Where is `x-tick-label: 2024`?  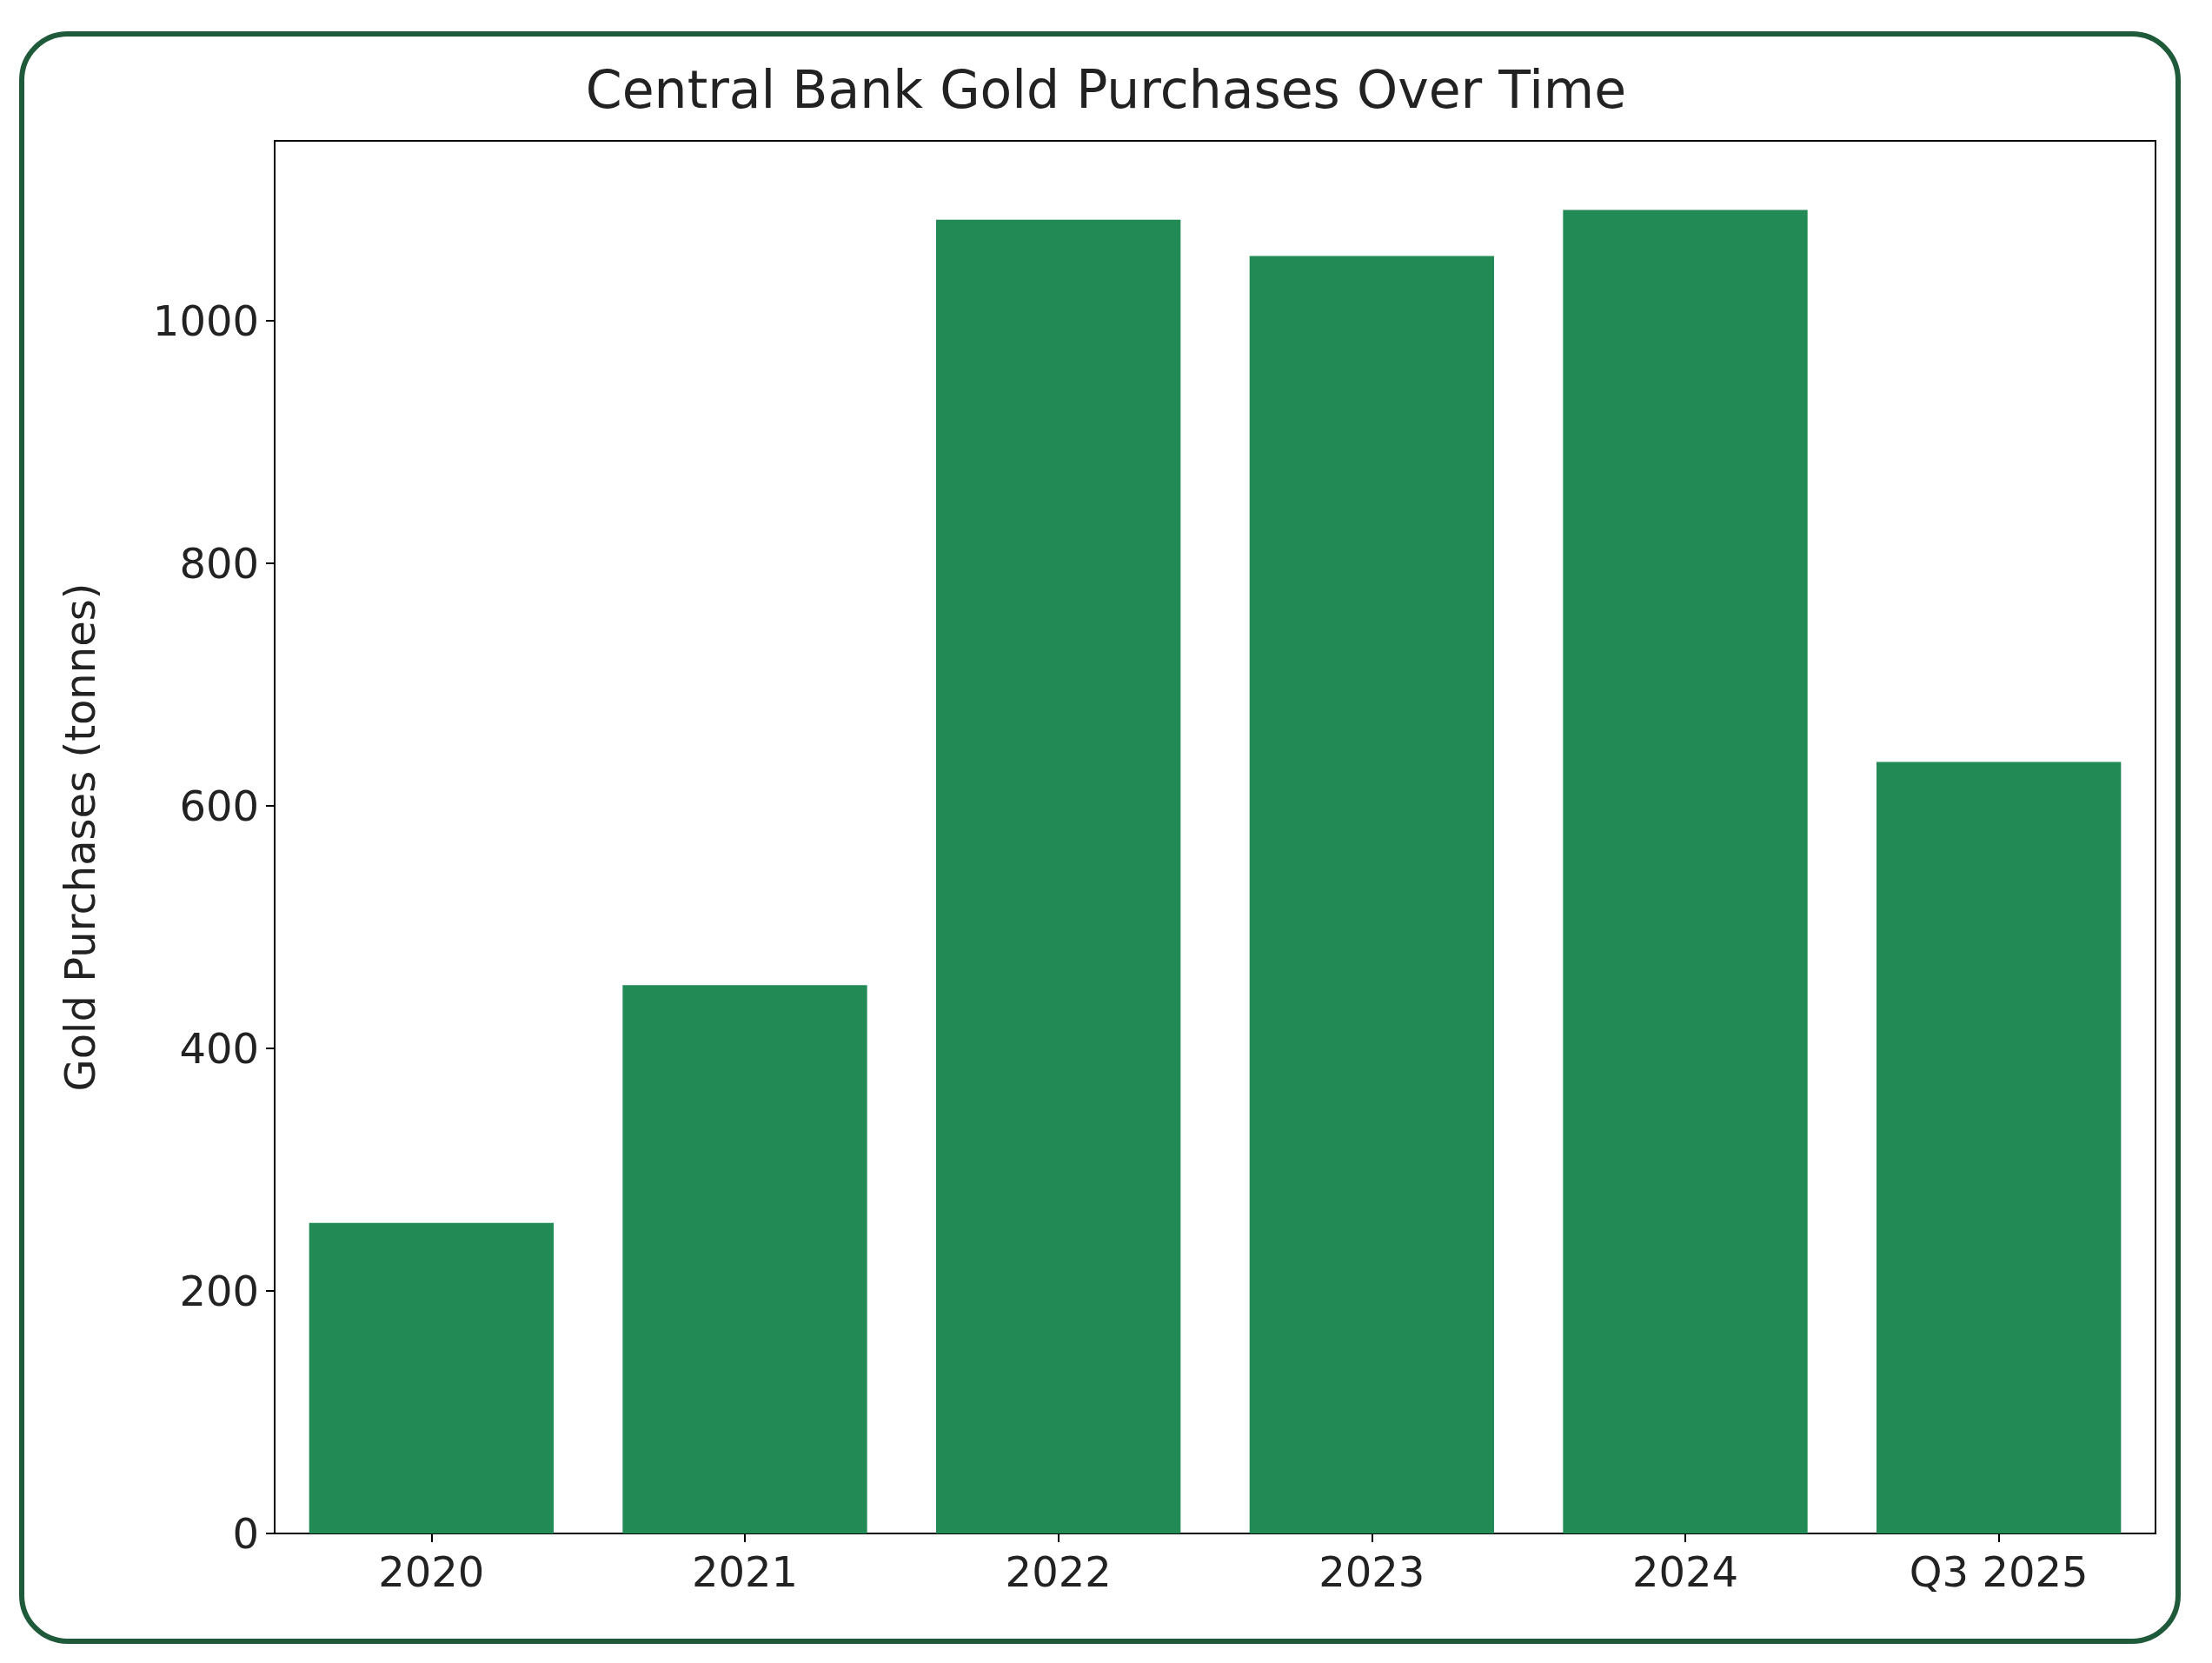 x-tick-label: 2024 is located at coordinates (1685, 1571).